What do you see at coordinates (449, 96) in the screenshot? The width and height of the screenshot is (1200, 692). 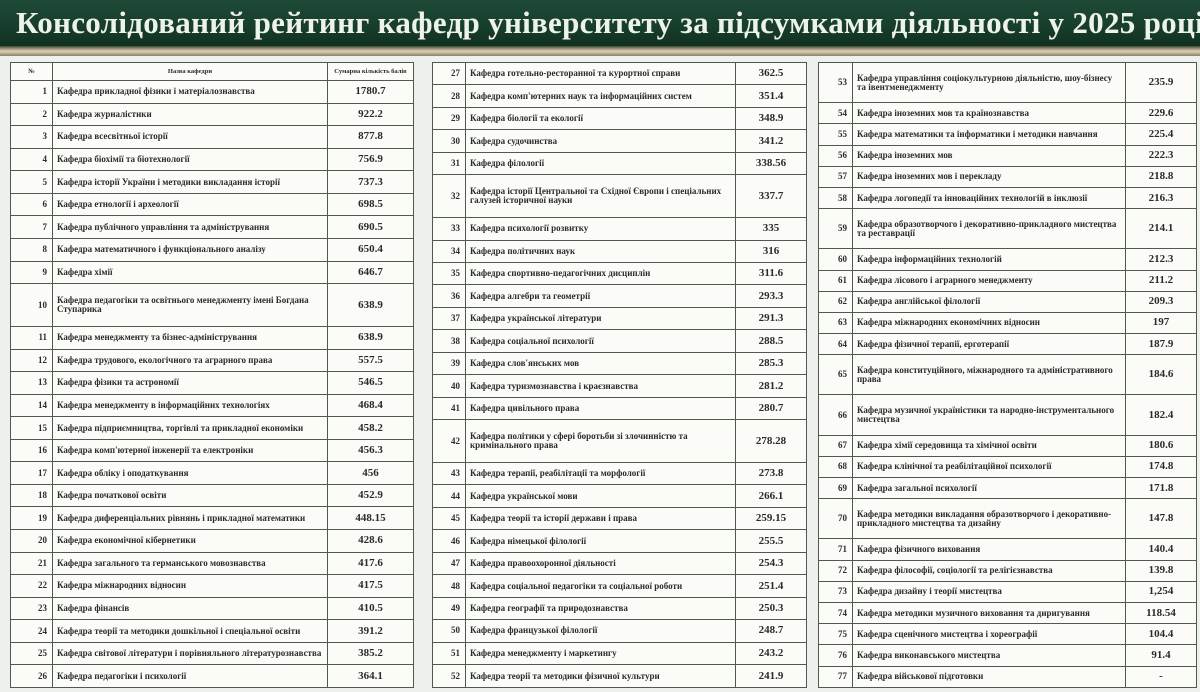 I see `row-number: 28` at bounding box center [449, 96].